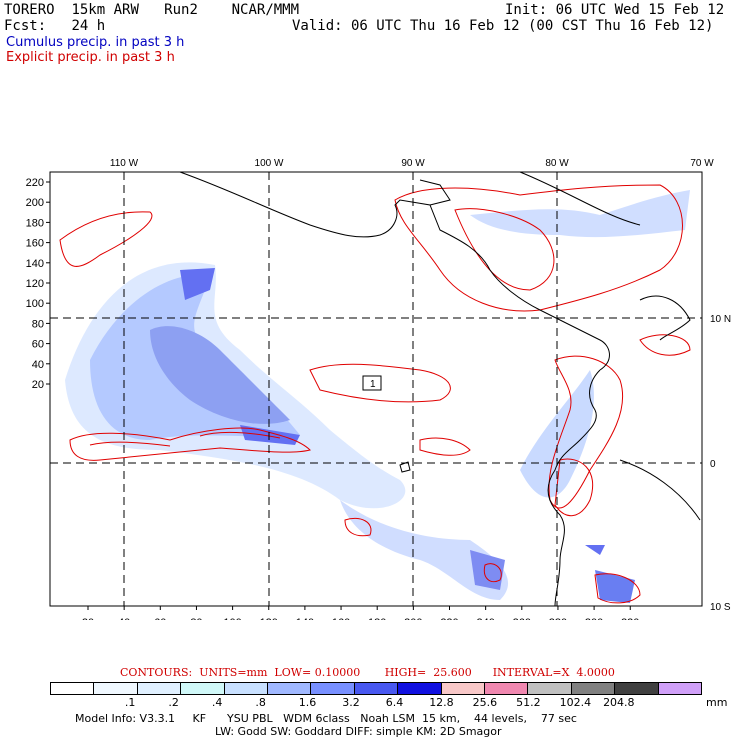  I want to click on org-label: NCAR/MMM, so click(265, 10).